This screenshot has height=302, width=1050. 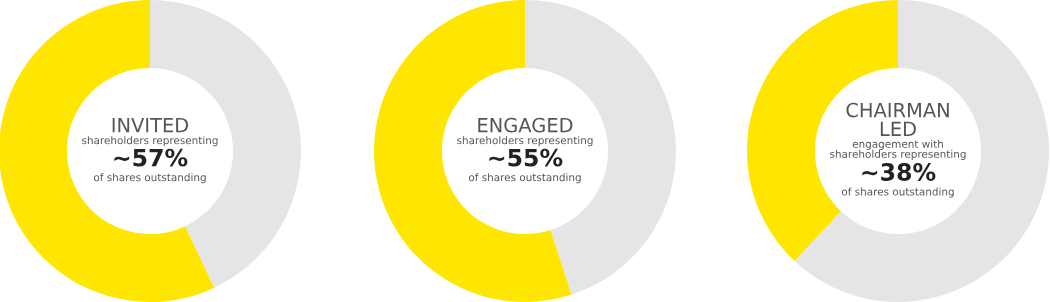 What do you see at coordinates (150, 125) in the screenshot?
I see `text: INVITED` at bounding box center [150, 125].